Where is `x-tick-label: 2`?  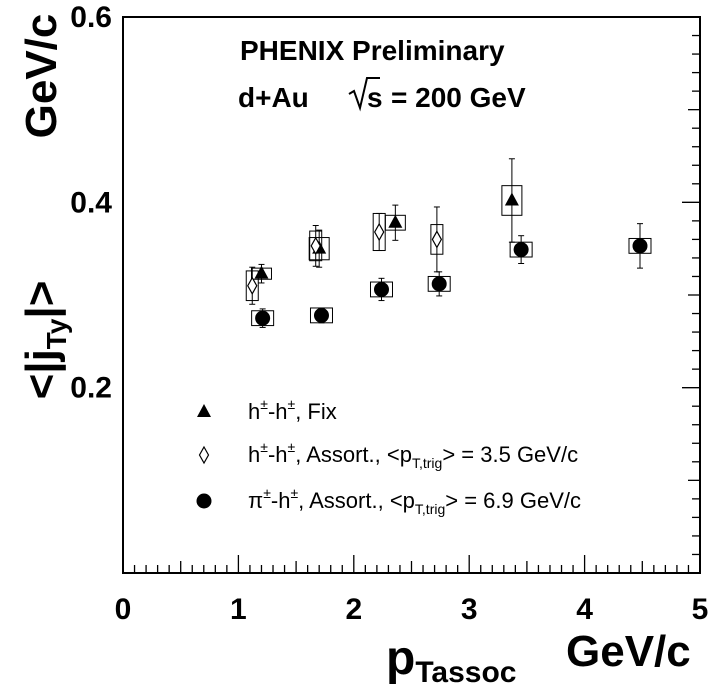
x-tick-label: 2 is located at coordinates (353, 609).